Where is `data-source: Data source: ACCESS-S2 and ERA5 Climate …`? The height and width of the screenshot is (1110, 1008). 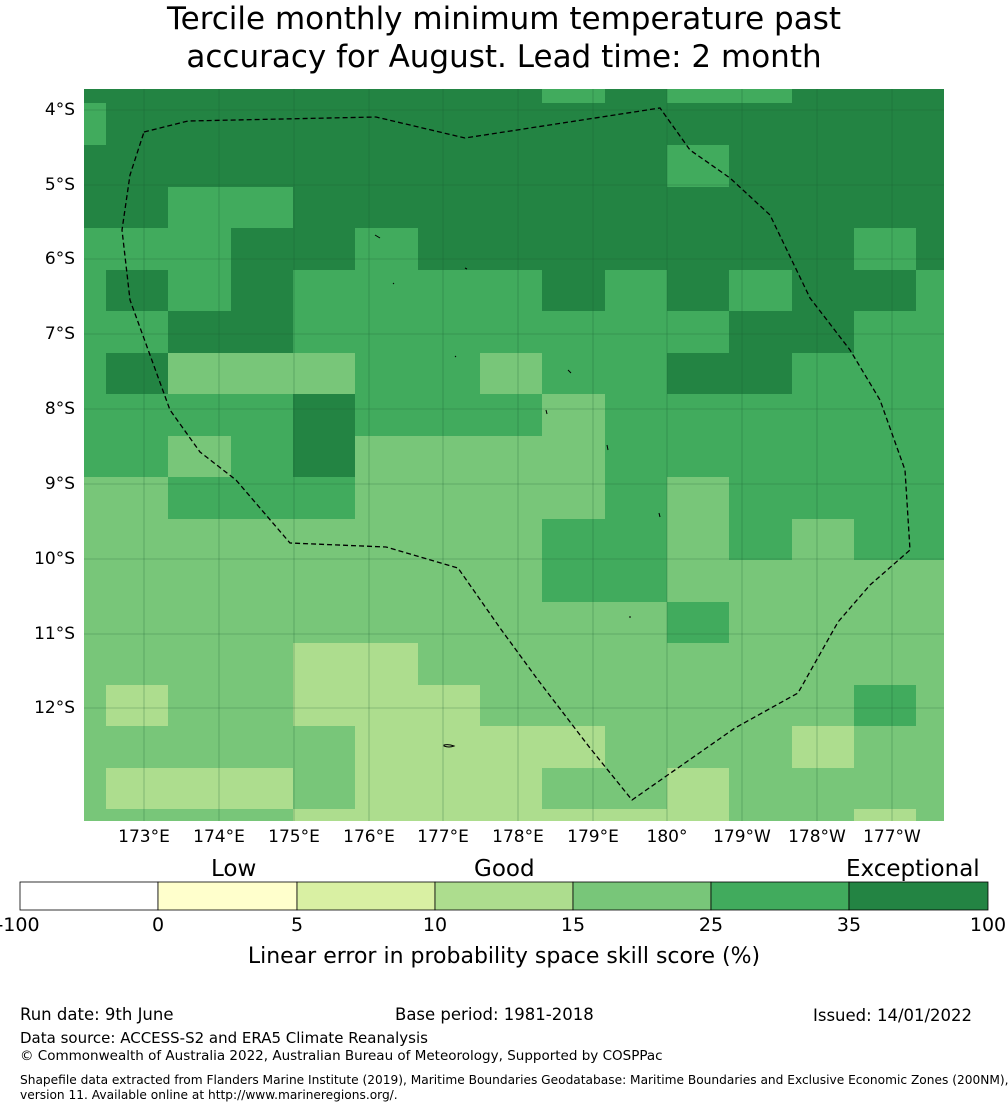
data-source: Data source: ACCESS-S2 and ERA5 Climate … is located at coordinates (224, 1038).